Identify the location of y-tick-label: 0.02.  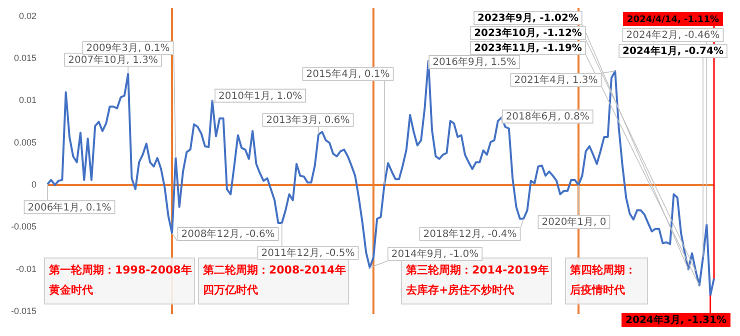
(27, 15).